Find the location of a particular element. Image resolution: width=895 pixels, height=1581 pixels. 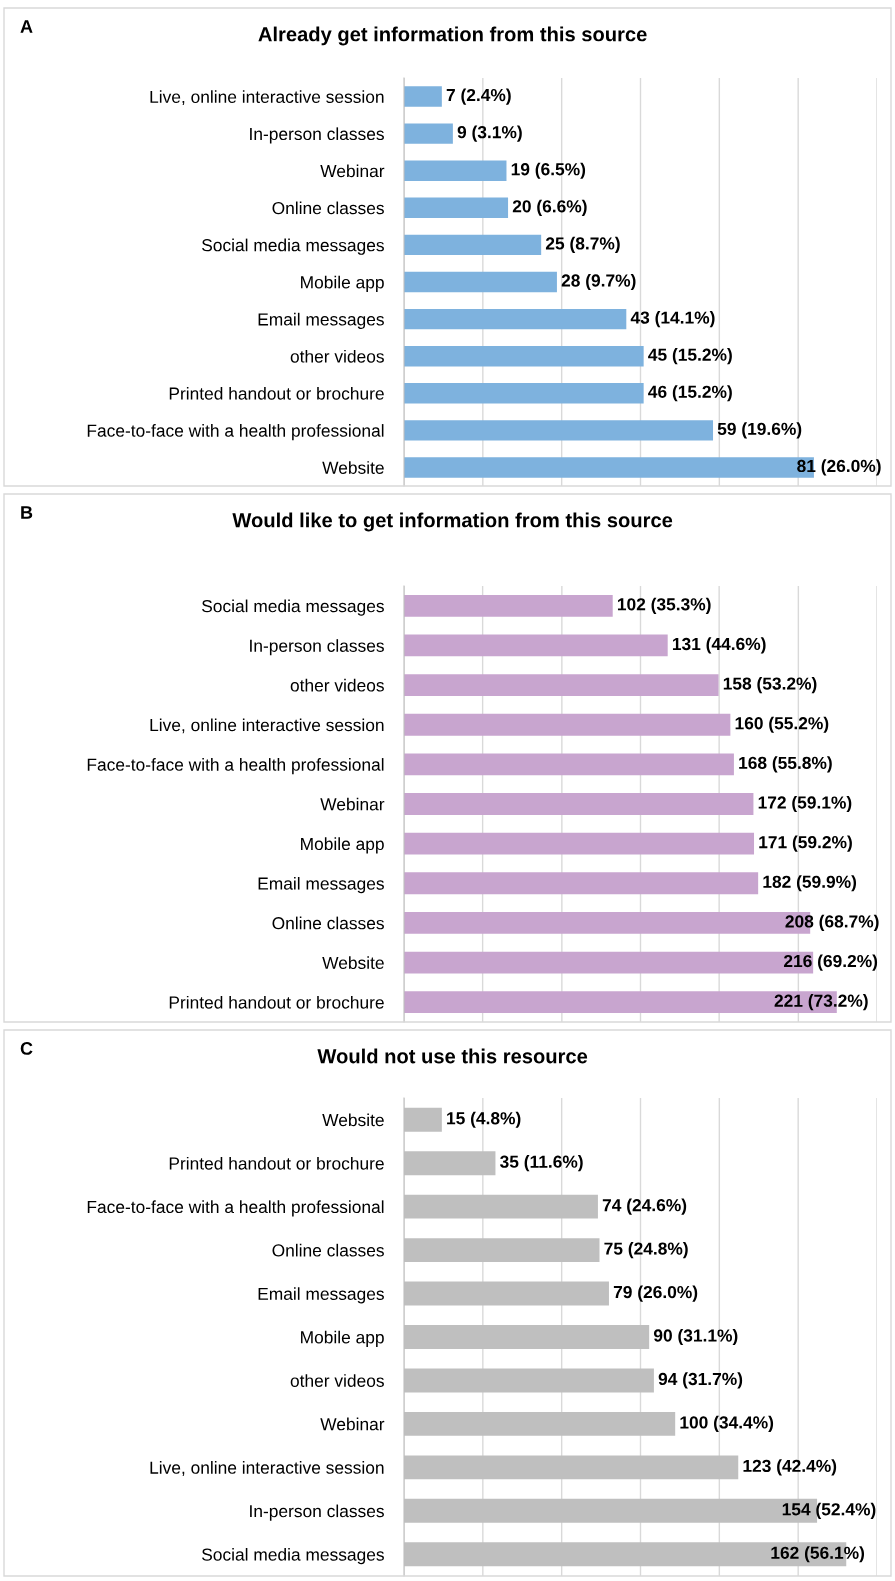

data-label: 7 (2.4%) is located at coordinates (478, 96).